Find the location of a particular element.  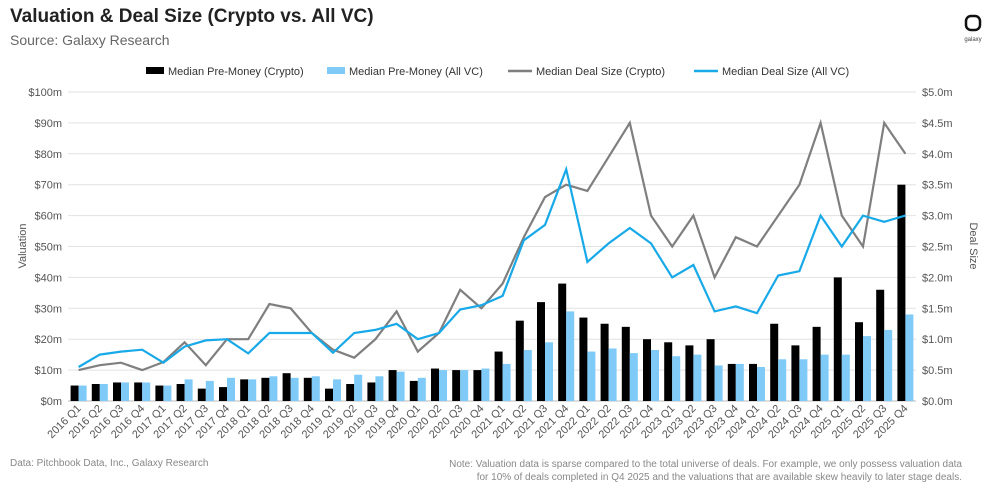

y2-tick-label: $2.0m is located at coordinates (937, 278).